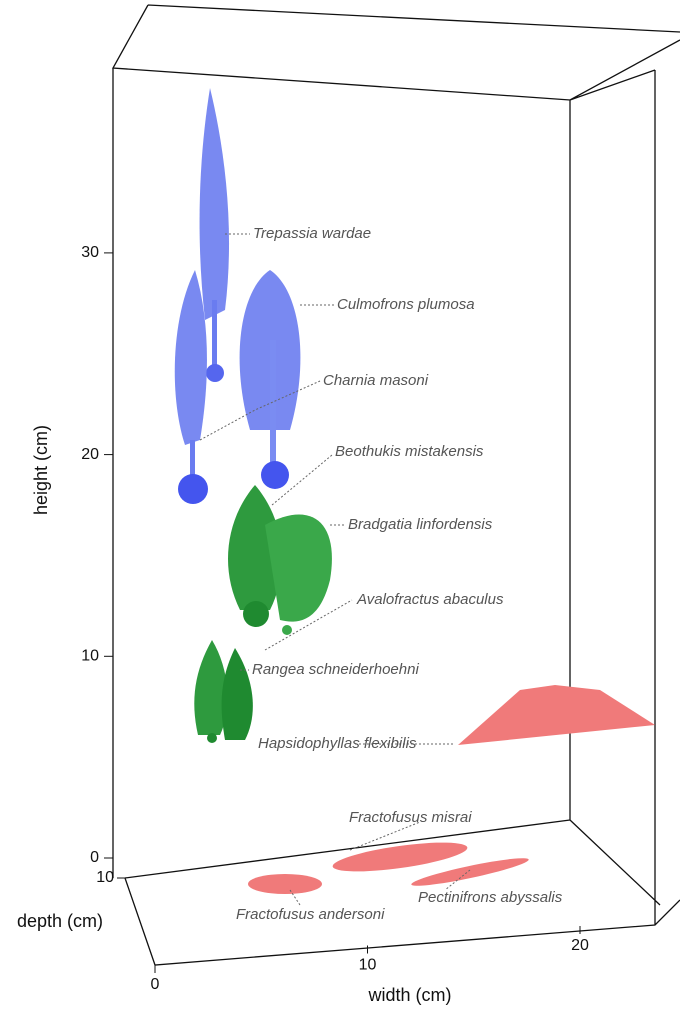 This screenshot has width=680, height=1010. I want to click on species-label: Beothukis mistakensis, so click(409, 451).